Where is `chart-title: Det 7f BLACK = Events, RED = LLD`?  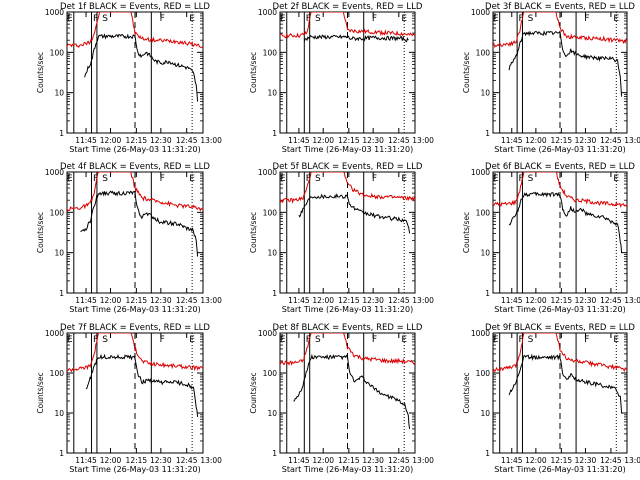
chart-title: Det 7f BLACK = Events, RED = LLD is located at coordinates (135, 328).